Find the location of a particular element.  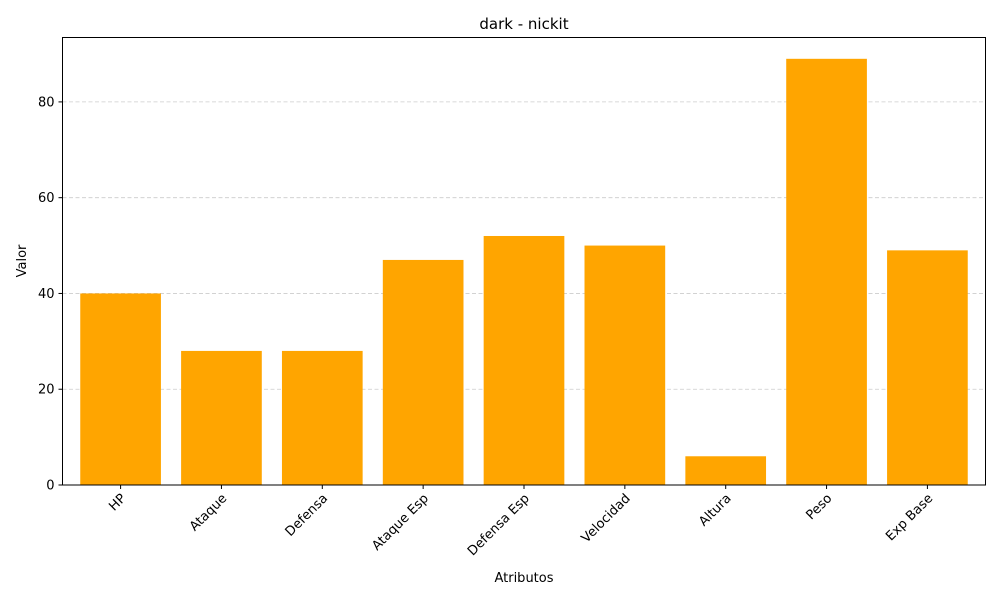

x-axis-label: Atributos is located at coordinates (523, 578).